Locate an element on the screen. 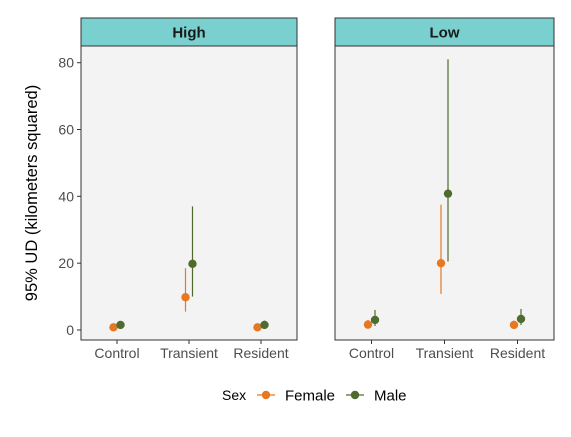 This screenshot has width=571, height=437. legend-key-point-female is located at coordinates (266, 395).